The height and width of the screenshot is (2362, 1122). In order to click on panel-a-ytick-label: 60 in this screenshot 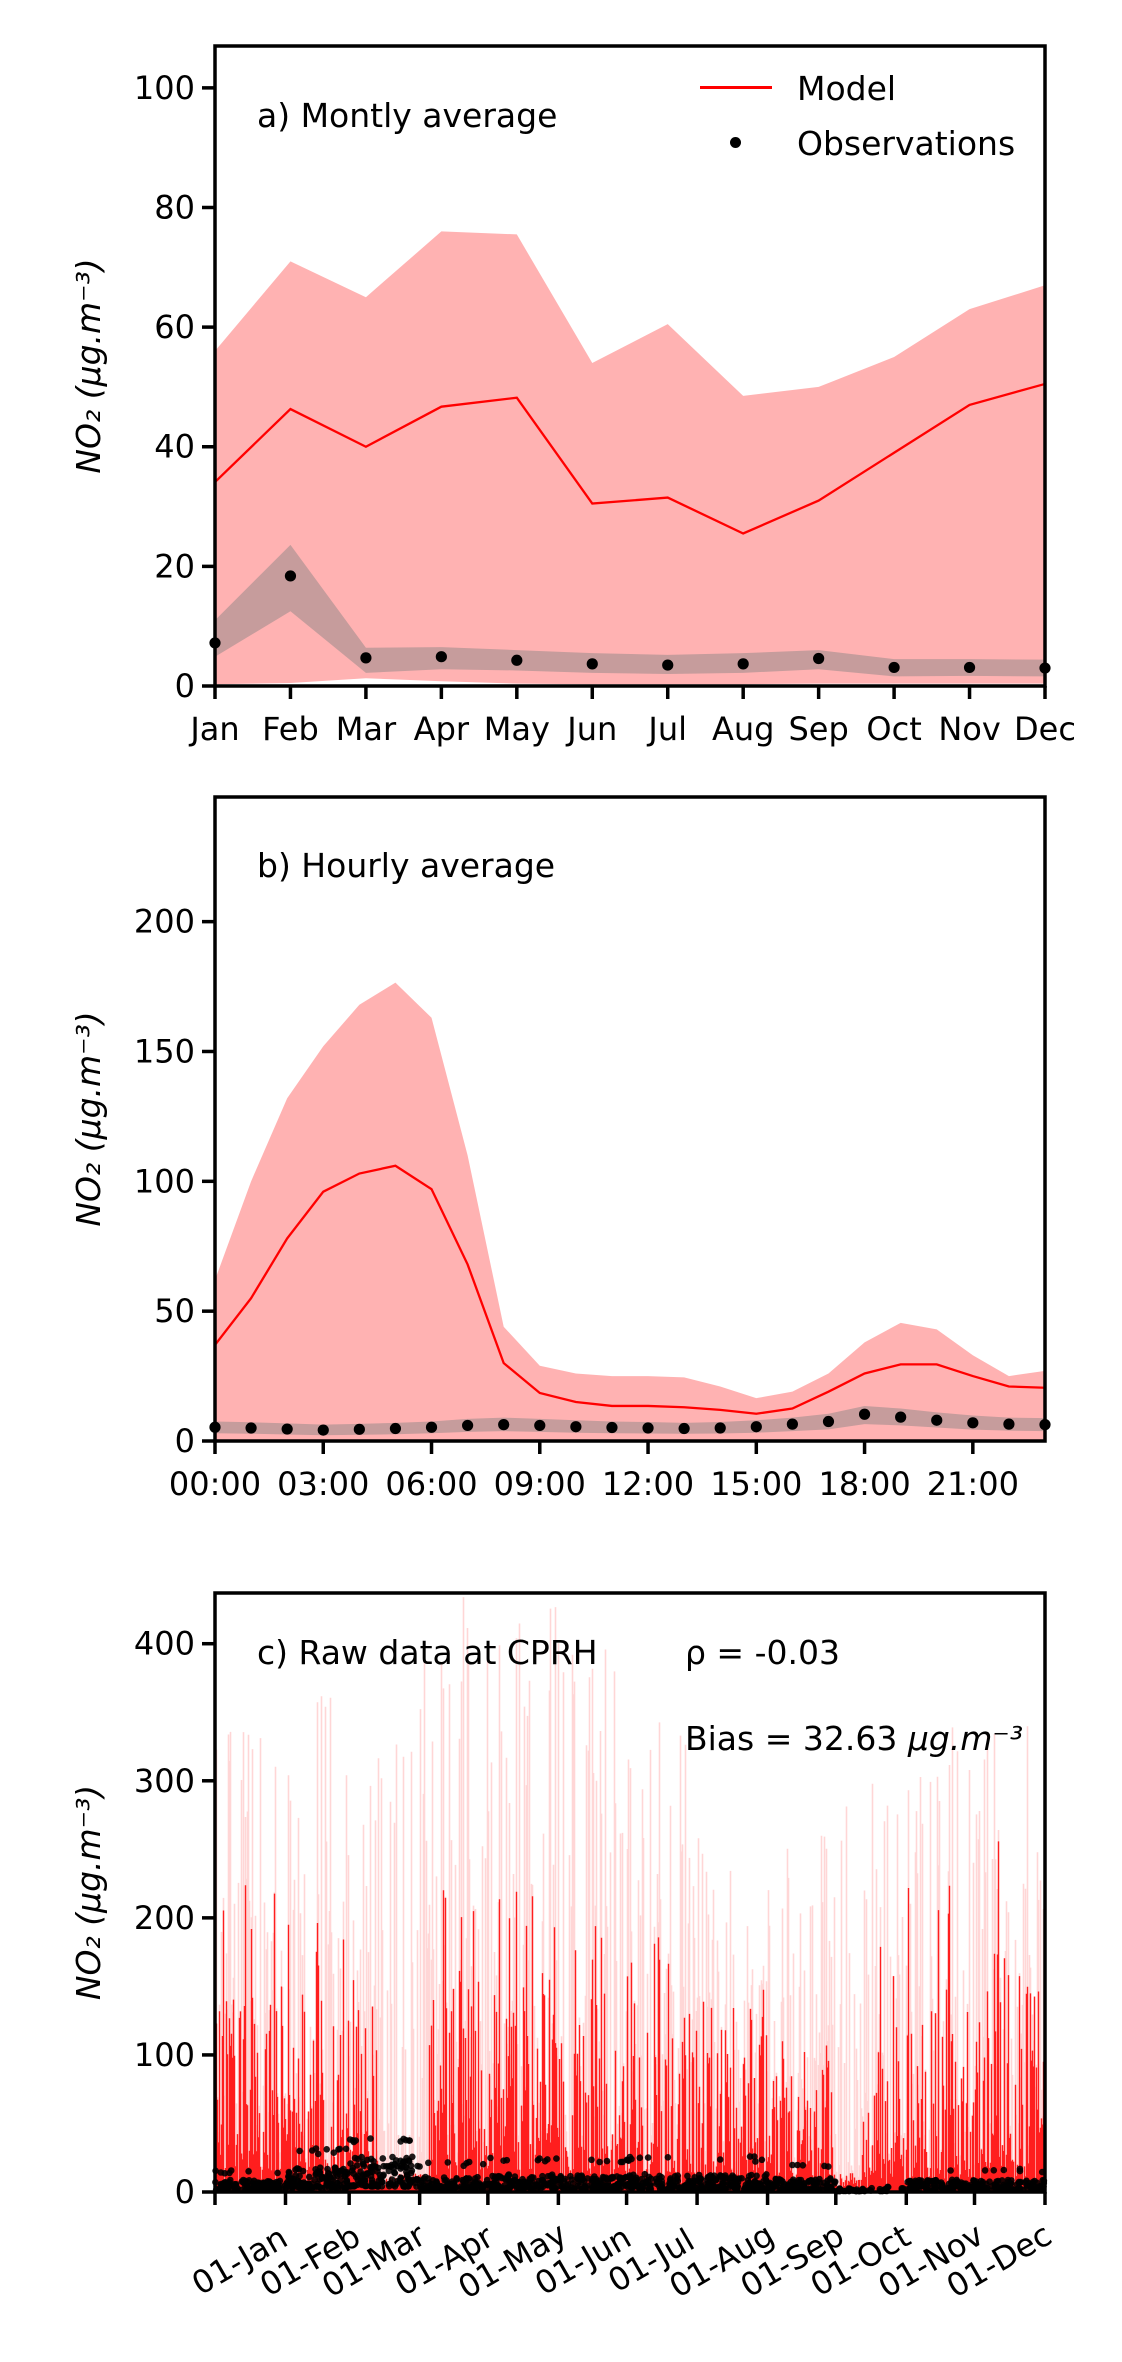, I will do `click(174, 327)`.